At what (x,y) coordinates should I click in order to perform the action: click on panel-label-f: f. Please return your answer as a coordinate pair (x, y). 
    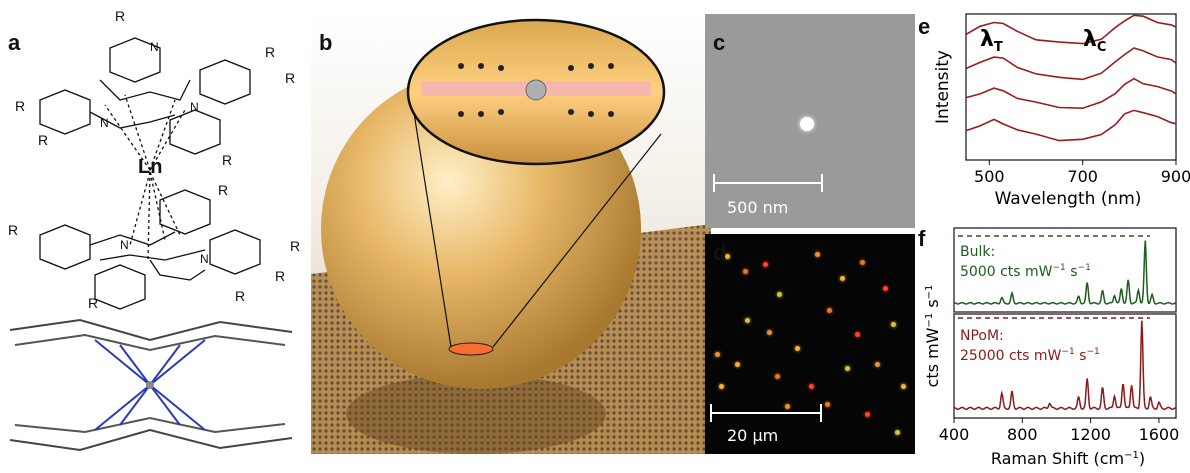
    Looking at the image, I should click on (922, 238).